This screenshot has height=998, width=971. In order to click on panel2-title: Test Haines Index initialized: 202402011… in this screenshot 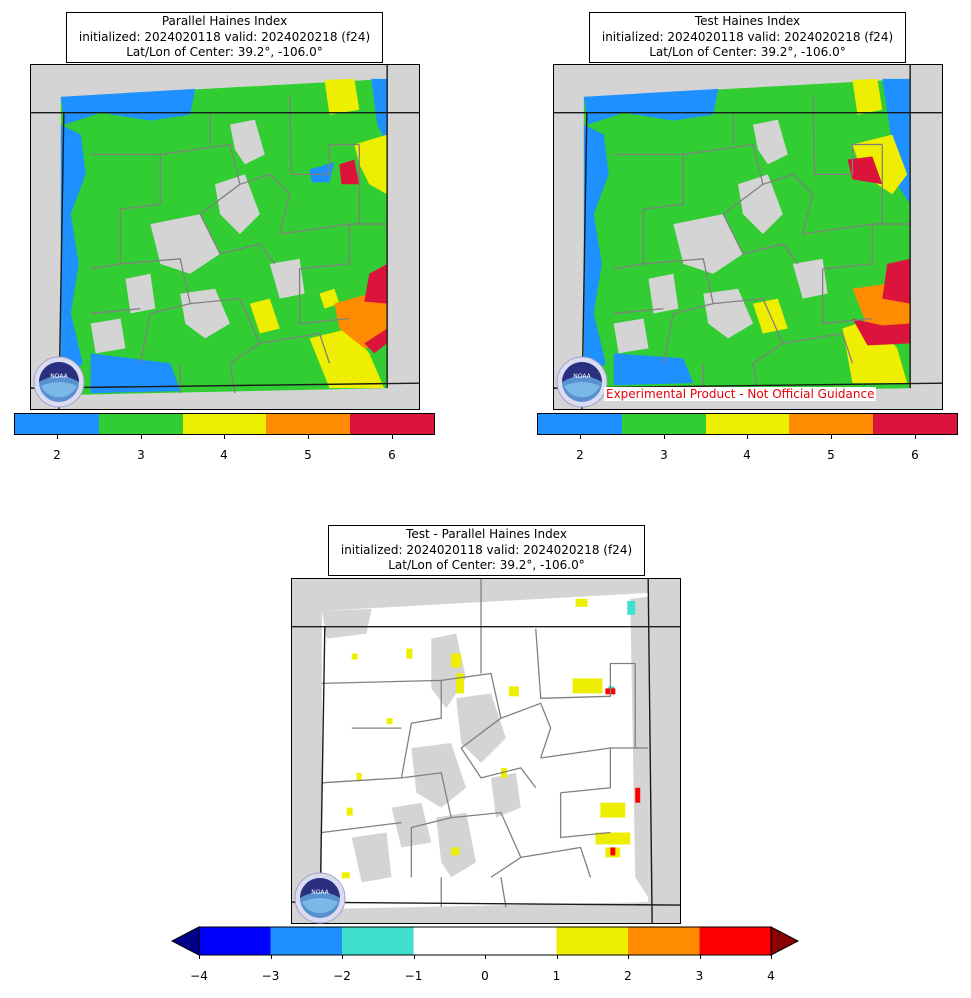, I will do `click(747, 37)`.